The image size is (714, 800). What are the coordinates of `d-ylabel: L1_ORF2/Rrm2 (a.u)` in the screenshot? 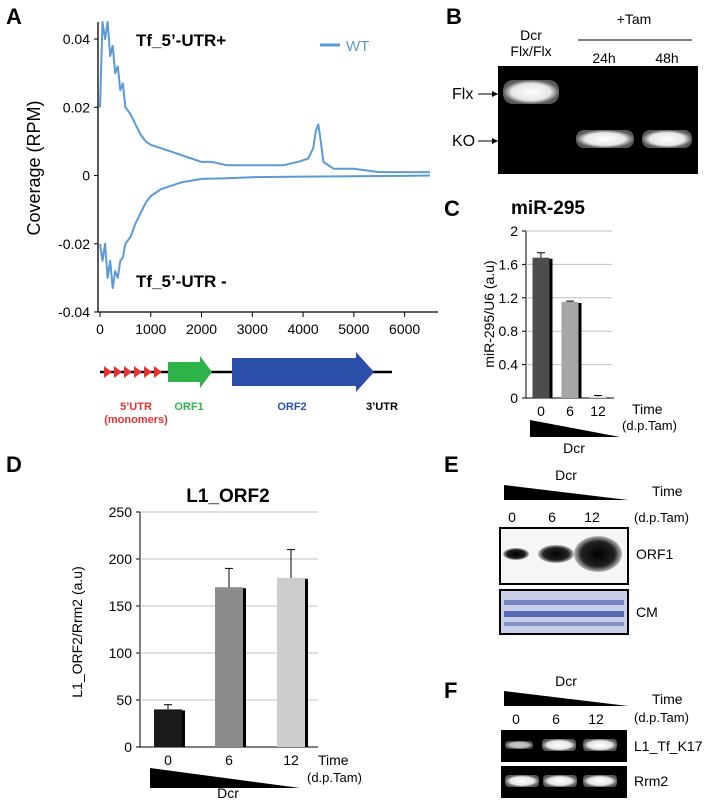 It's located at (77, 631).